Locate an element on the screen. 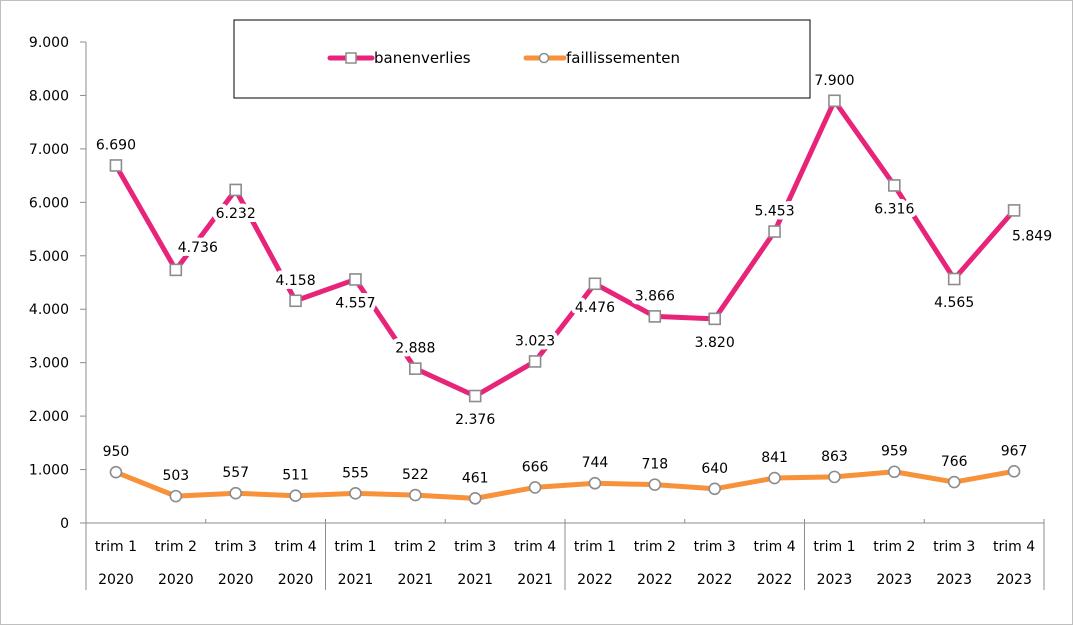 This screenshot has height=625, width=1073. data-label-banenverlies: 4.158 is located at coordinates (296, 281).